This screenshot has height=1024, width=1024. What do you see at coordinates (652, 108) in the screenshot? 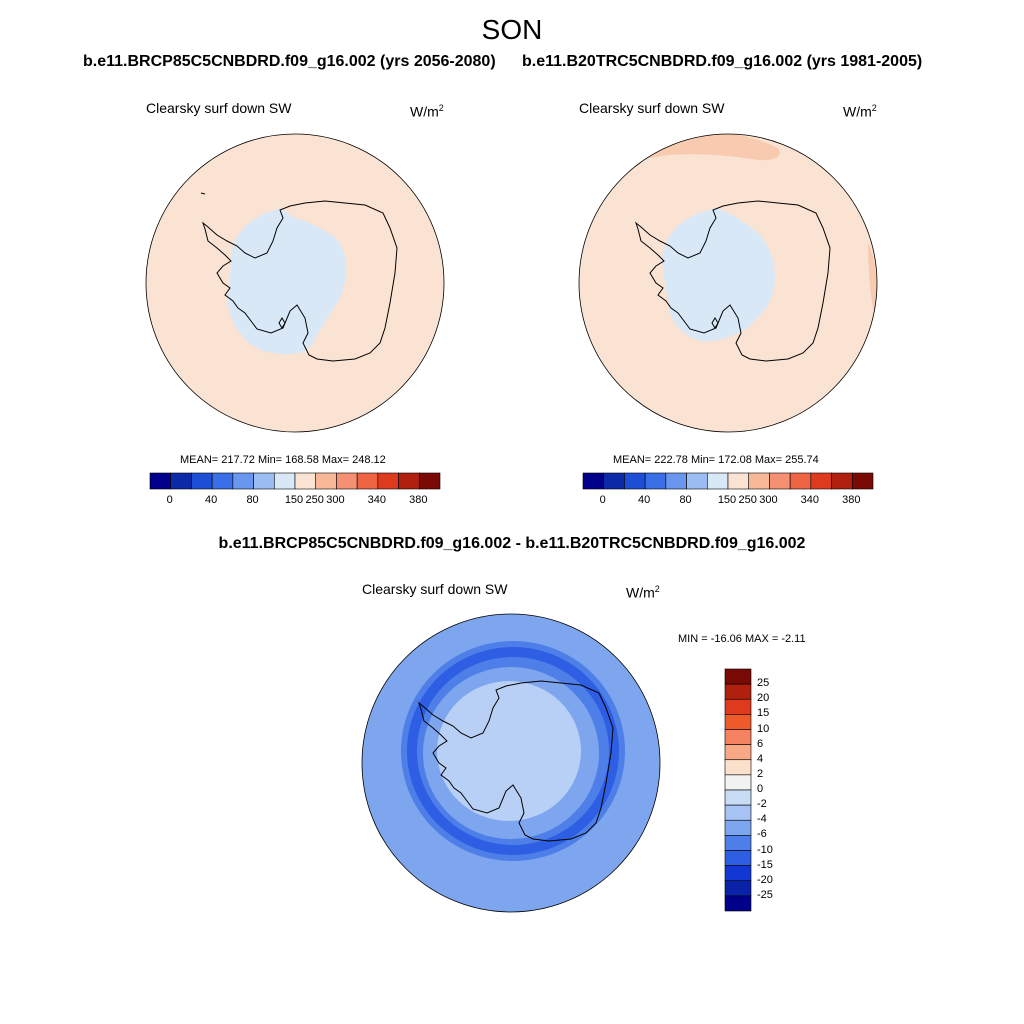
I see `right-variable-label: Clearsky surf down SW` at bounding box center [652, 108].